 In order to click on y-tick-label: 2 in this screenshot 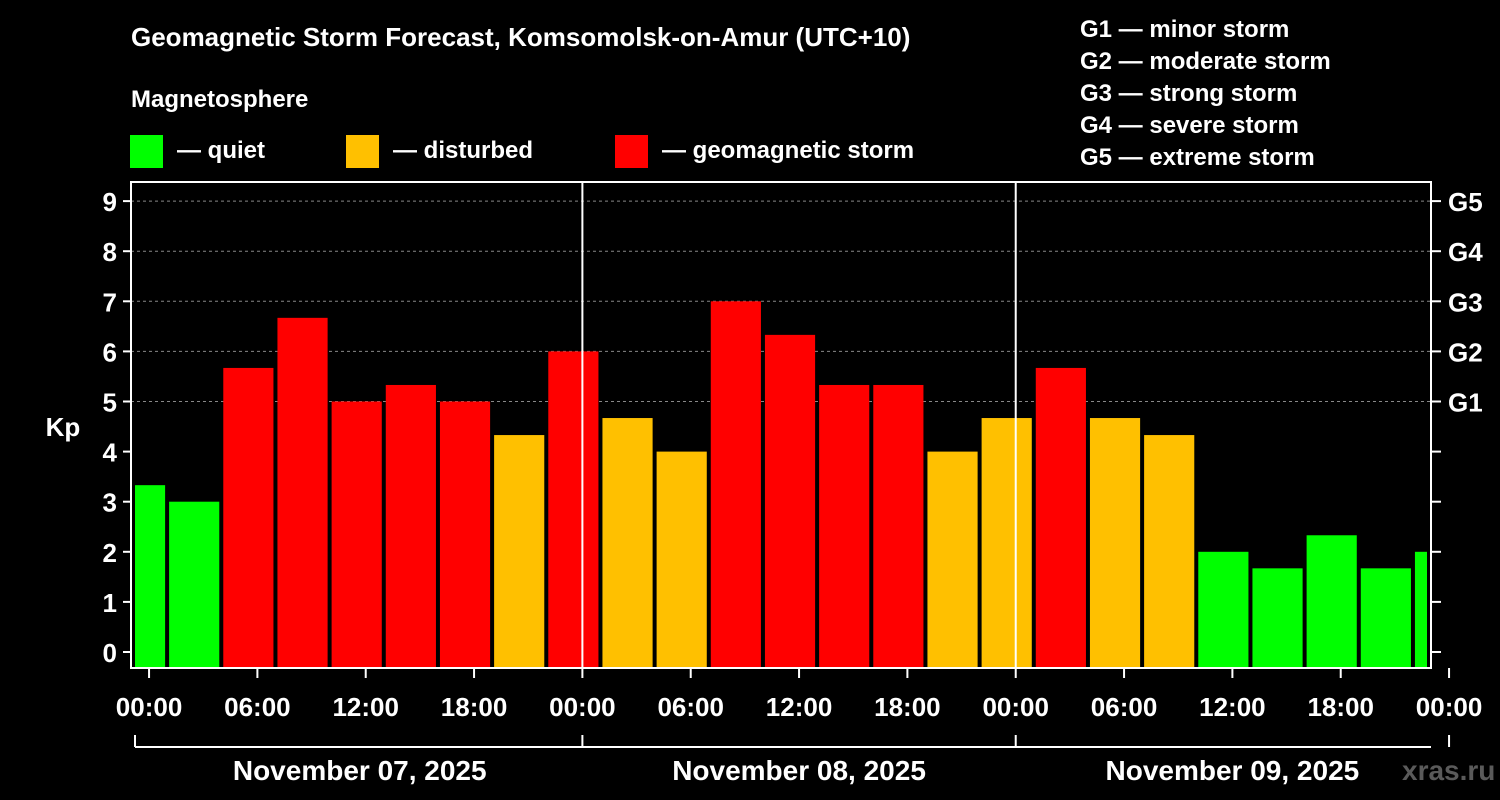, I will do `click(110, 553)`.